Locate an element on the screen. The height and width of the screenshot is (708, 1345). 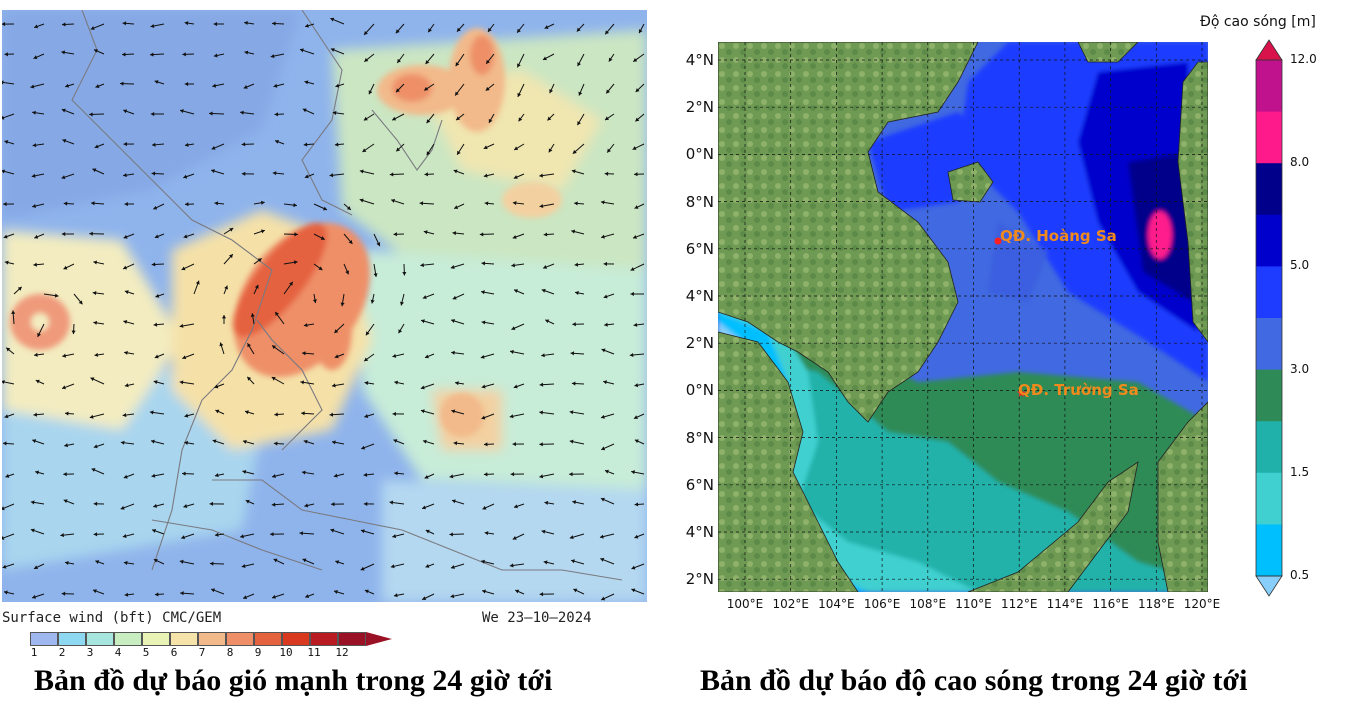
wind-scale-tick-label: 8 is located at coordinates (230, 652).